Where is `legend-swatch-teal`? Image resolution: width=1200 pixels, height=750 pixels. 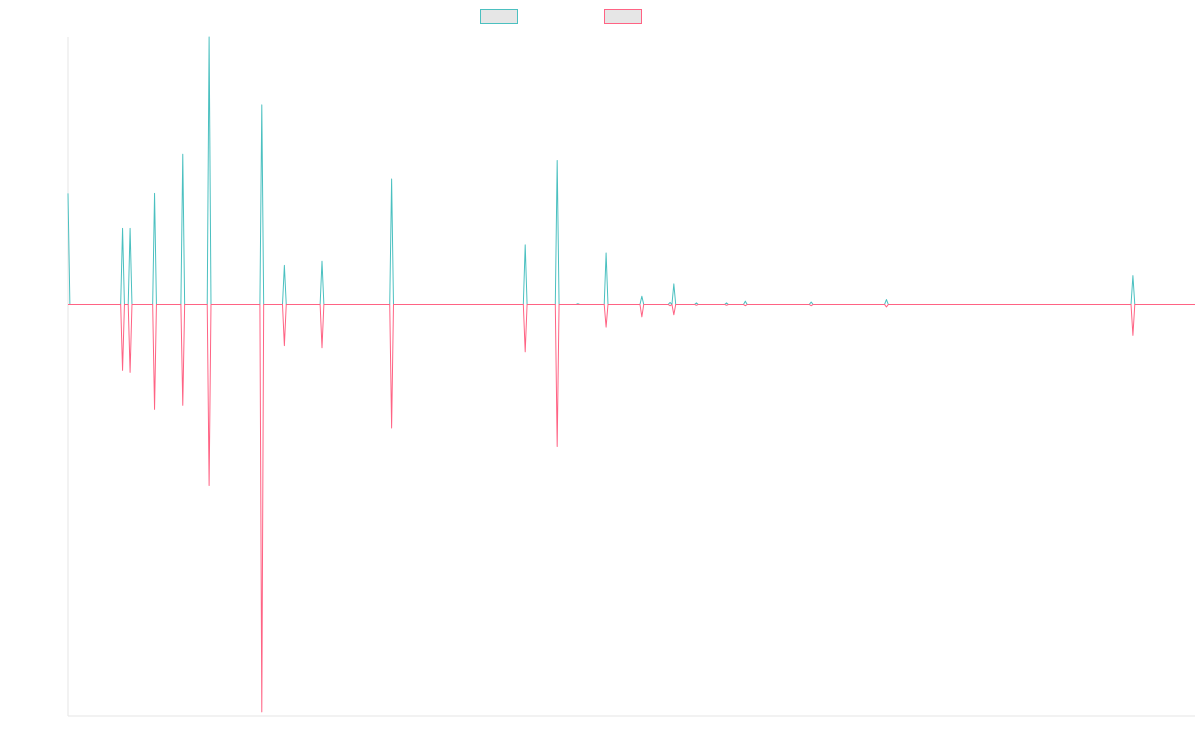 legend-swatch-teal is located at coordinates (499, 16).